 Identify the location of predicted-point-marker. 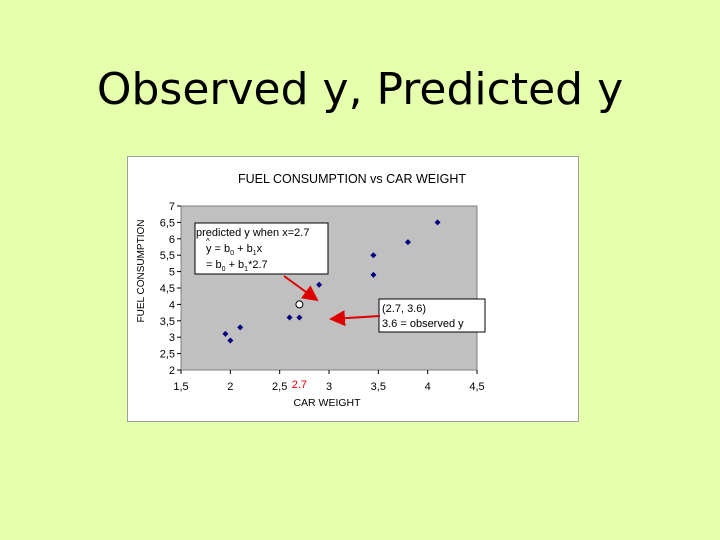
(299, 304).